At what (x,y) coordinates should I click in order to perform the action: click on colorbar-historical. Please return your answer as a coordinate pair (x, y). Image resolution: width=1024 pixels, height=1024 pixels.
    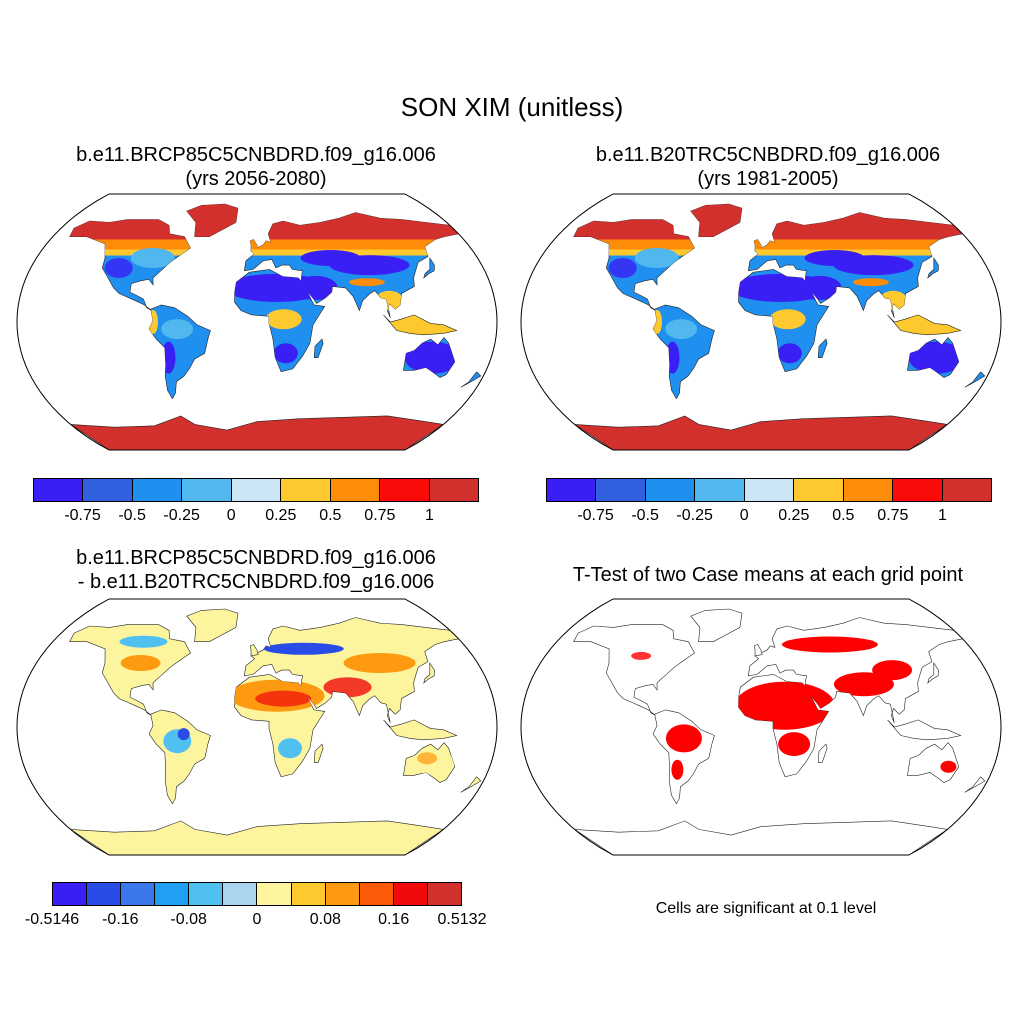
    Looking at the image, I should click on (769, 490).